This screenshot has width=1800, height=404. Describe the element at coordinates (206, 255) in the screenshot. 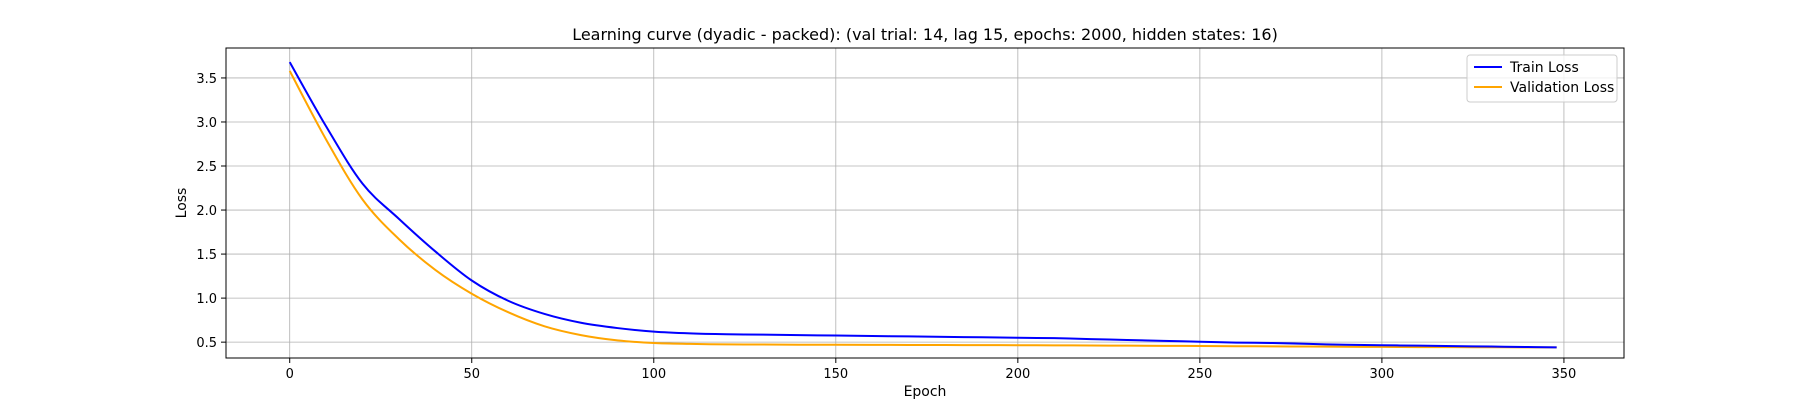

I see `y-tick-label: 1.5` at that location.